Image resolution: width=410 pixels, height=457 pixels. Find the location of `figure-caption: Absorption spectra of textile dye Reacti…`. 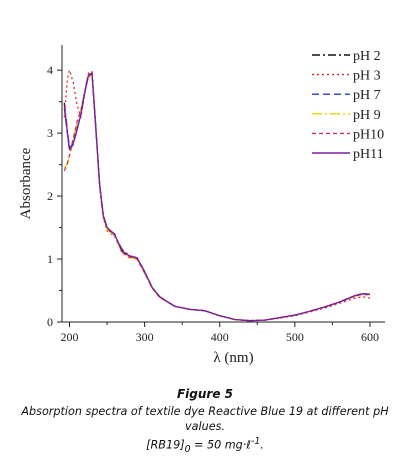

figure-caption: Absorption spectra of textile dye Reacti… is located at coordinates (205, 430).